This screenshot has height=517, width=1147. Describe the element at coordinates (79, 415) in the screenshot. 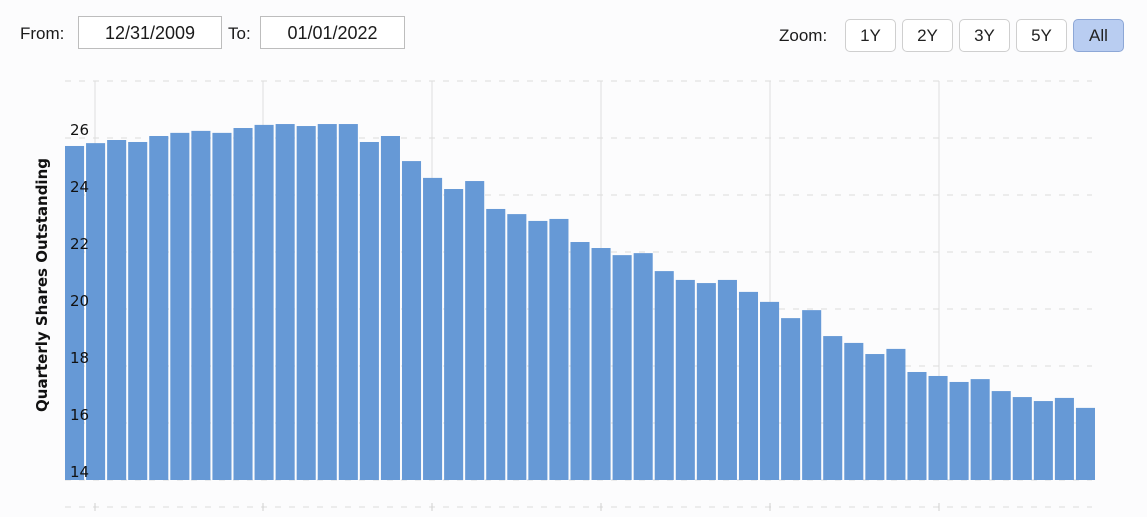

I see `y-tick-label: 16` at that location.